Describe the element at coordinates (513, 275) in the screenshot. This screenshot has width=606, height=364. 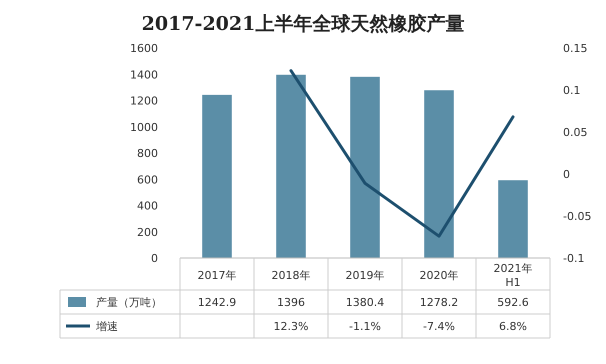
I see `x-tick-label: 2021年 H1` at that location.